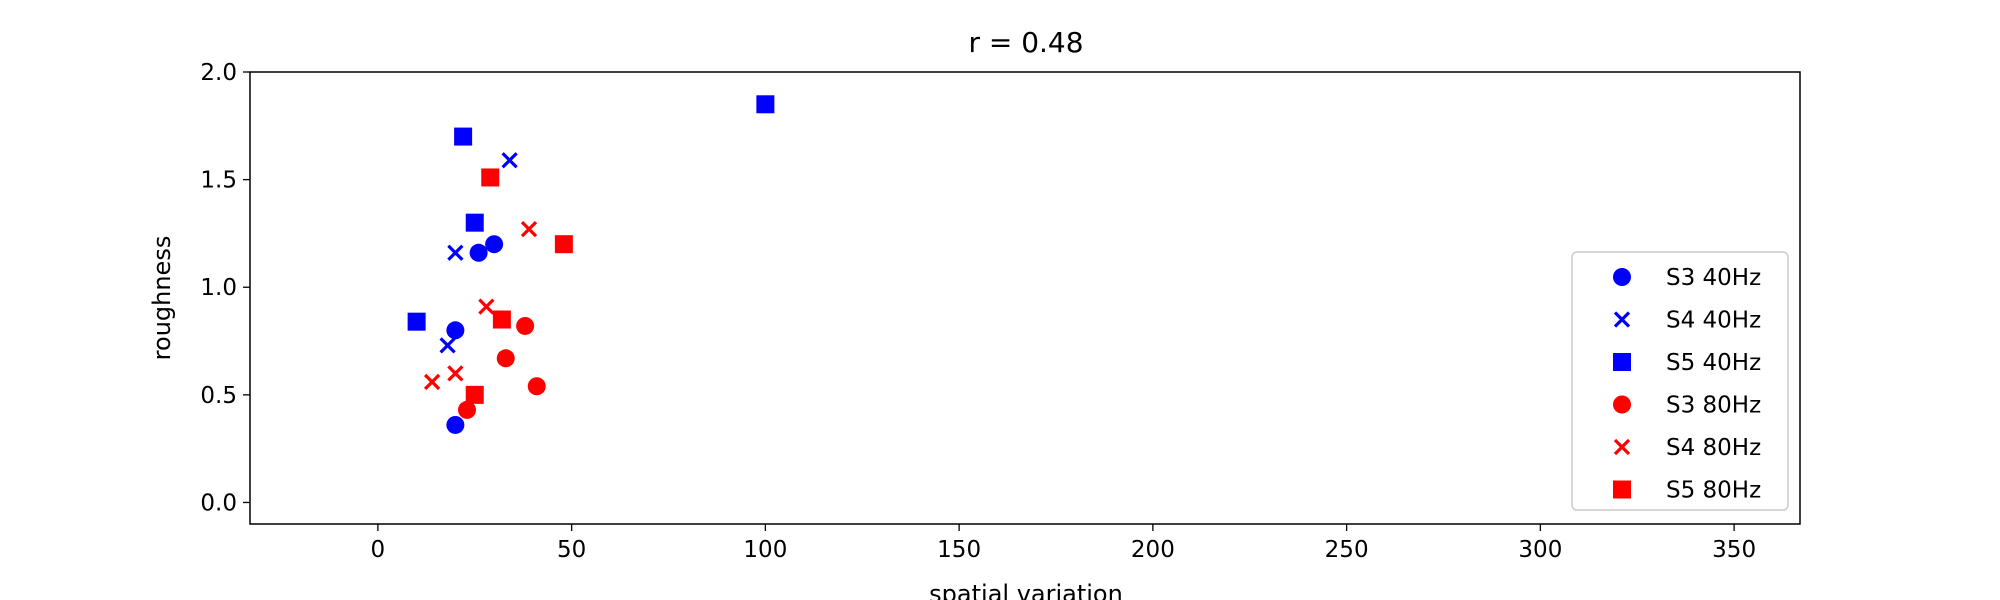  What do you see at coordinates (218, 396) in the screenshot?
I see `y-tick-label: 0.5` at bounding box center [218, 396].